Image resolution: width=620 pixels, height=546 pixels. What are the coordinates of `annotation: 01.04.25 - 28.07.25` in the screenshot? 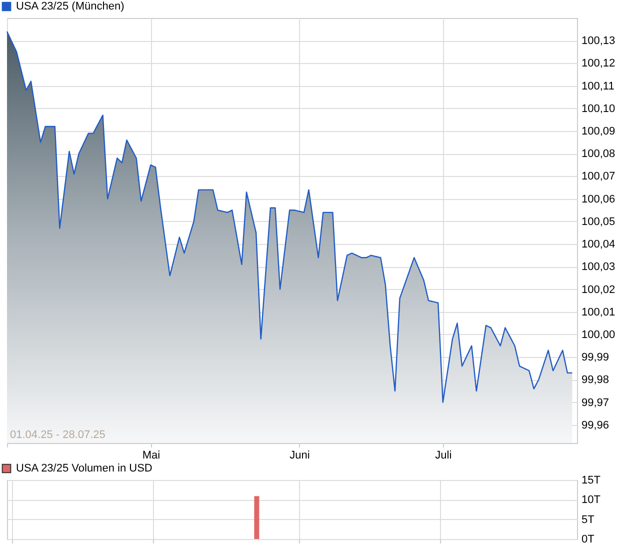 It's located at (58, 435).